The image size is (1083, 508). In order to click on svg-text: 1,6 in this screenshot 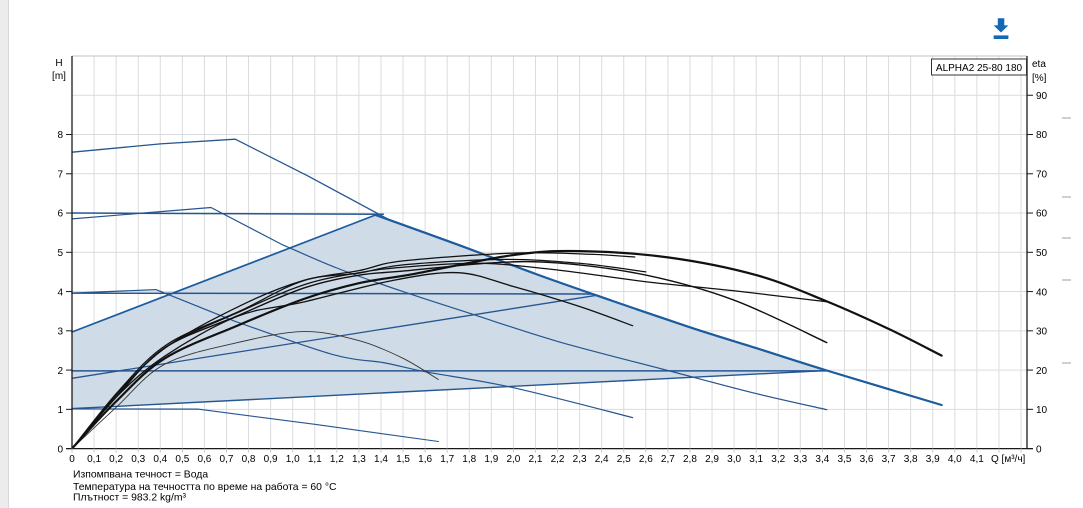, I will do `click(425, 459)`.